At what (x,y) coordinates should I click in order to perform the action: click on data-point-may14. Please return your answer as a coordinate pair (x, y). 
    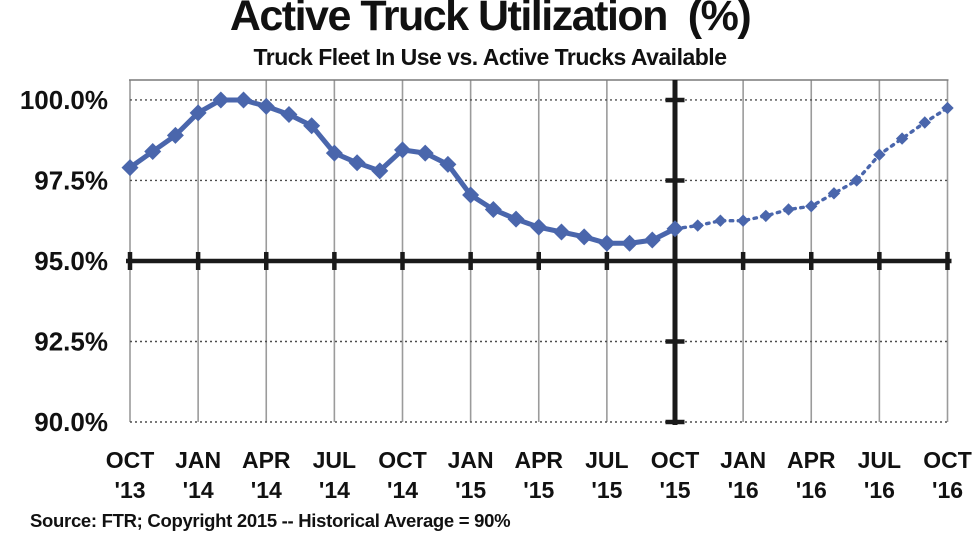
    Looking at the image, I should click on (289, 114).